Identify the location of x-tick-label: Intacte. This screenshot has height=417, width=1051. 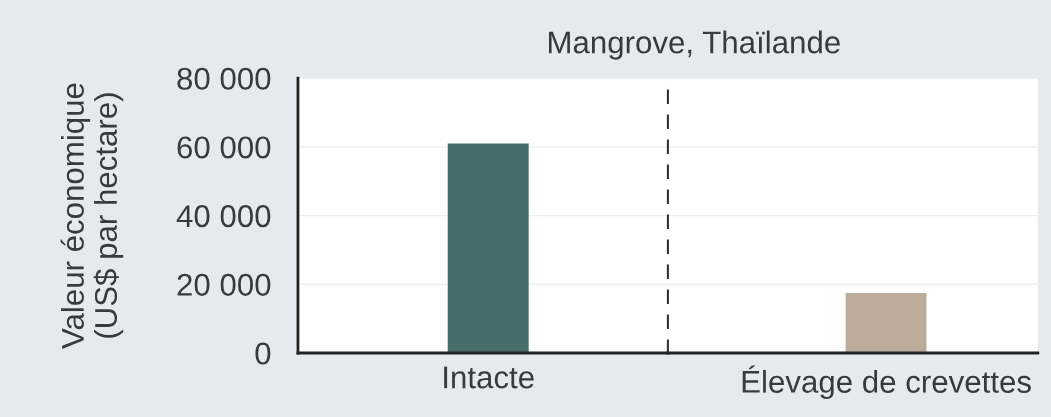
(489, 377).